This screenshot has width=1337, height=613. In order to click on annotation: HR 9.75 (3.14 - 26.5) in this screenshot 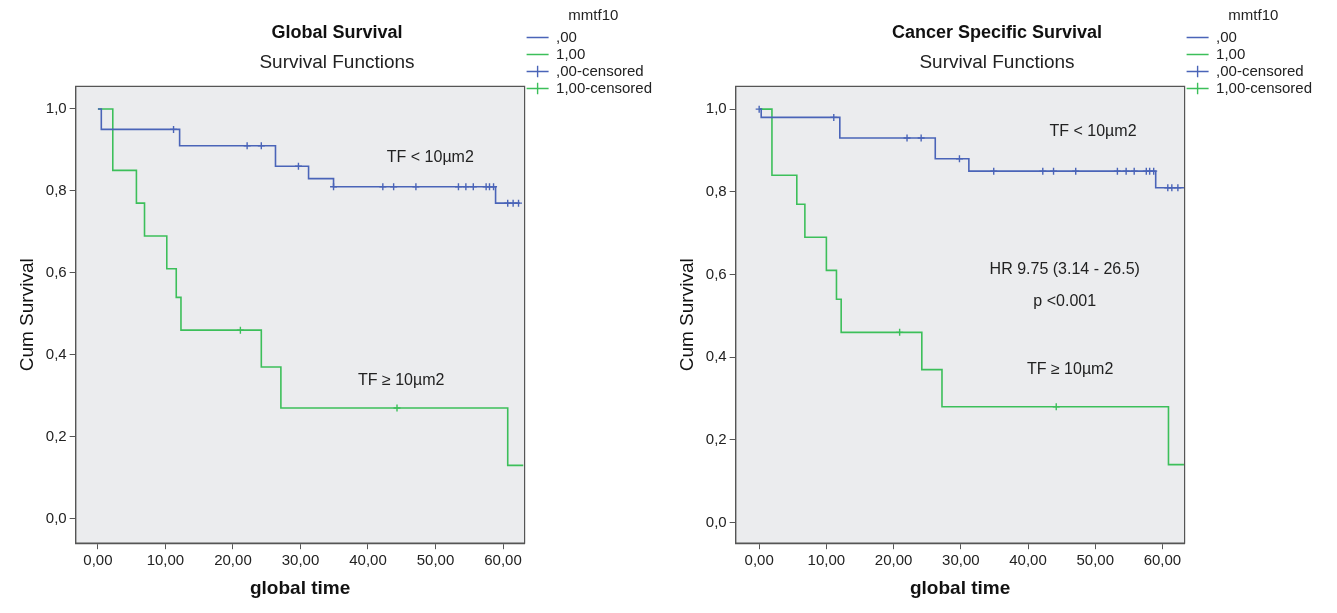, I will do `click(1064, 268)`.